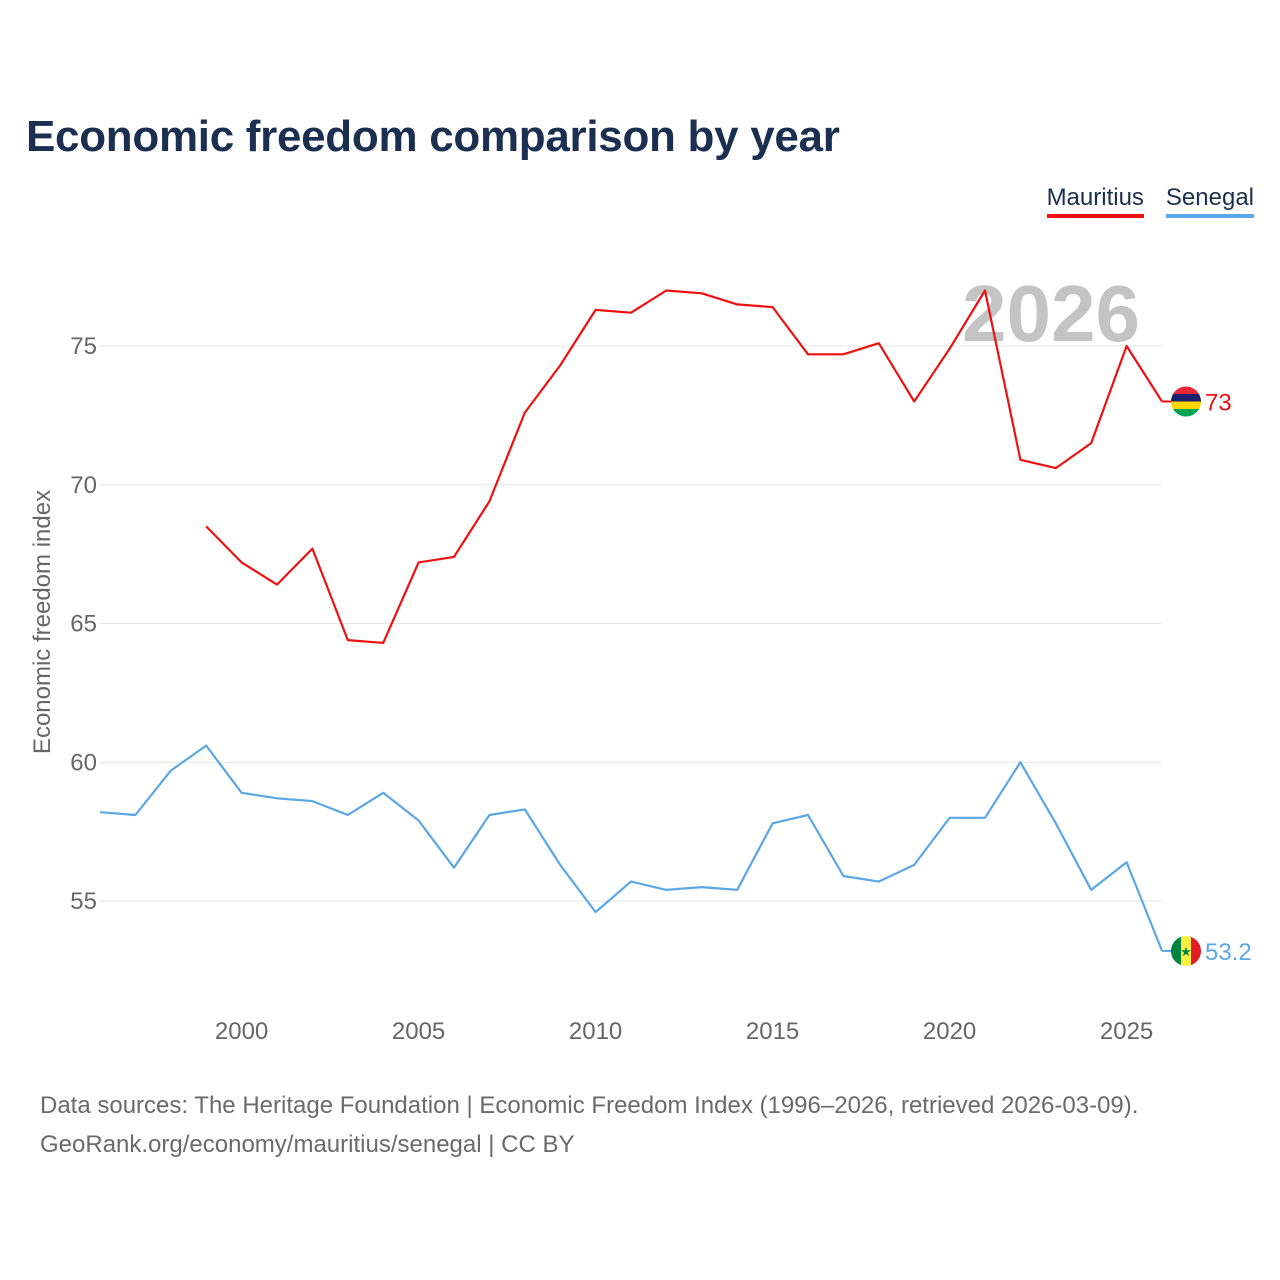 Image resolution: width=1280 pixels, height=1280 pixels. Describe the element at coordinates (772, 1031) in the screenshot. I see `x-tick-label: 2015` at that location.